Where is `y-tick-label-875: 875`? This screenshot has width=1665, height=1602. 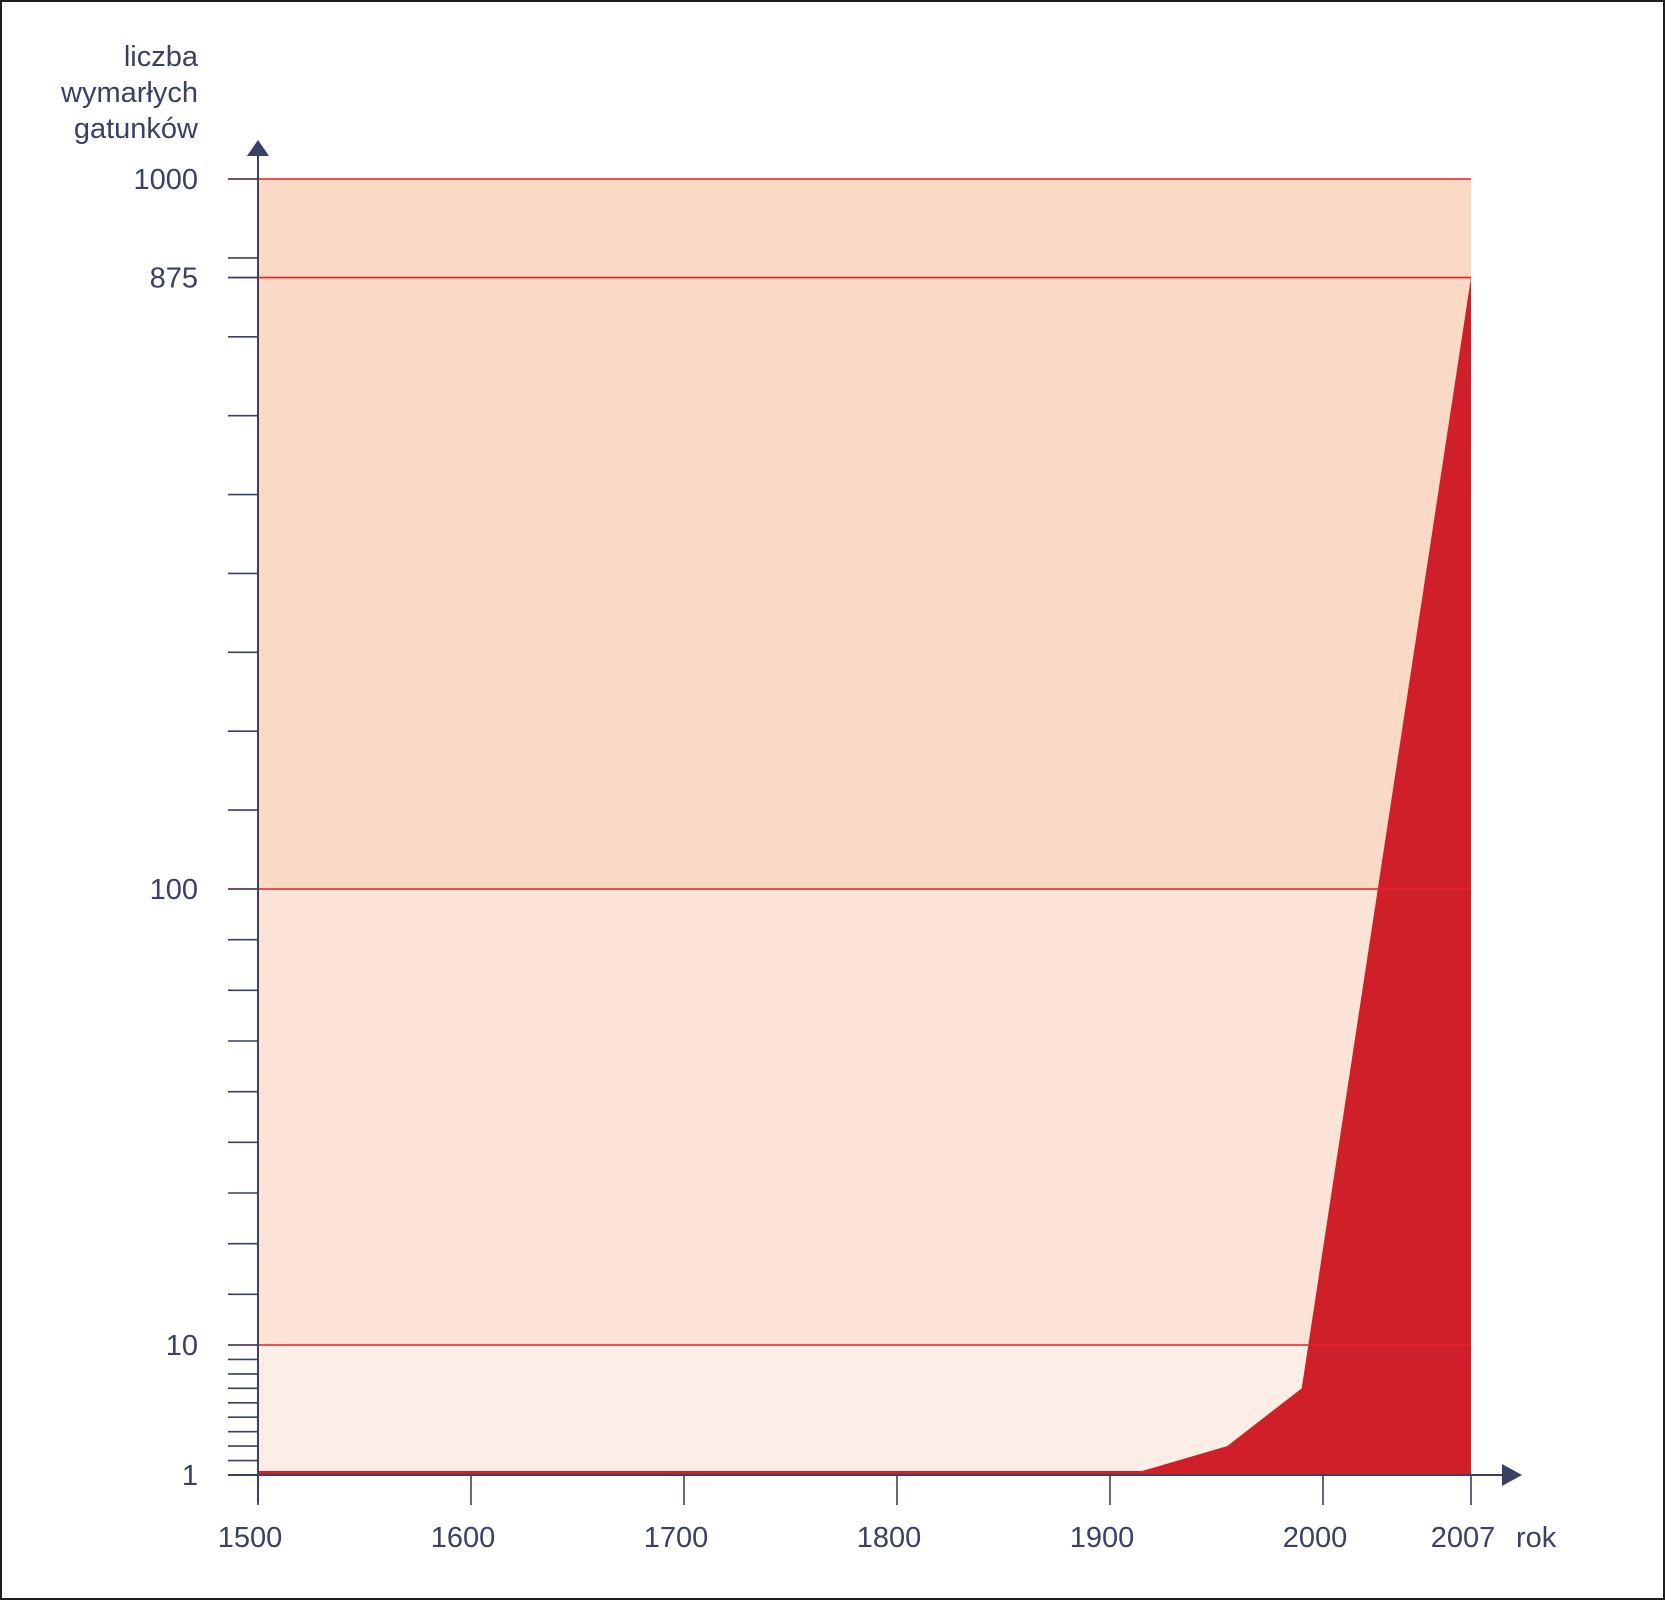 y-tick-label-875: 875 is located at coordinates (174, 279).